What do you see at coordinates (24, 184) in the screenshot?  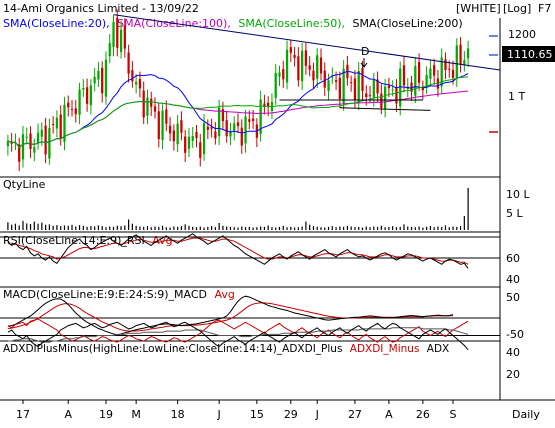 I see `volume-panel-title: QtyLine` at bounding box center [24, 184].